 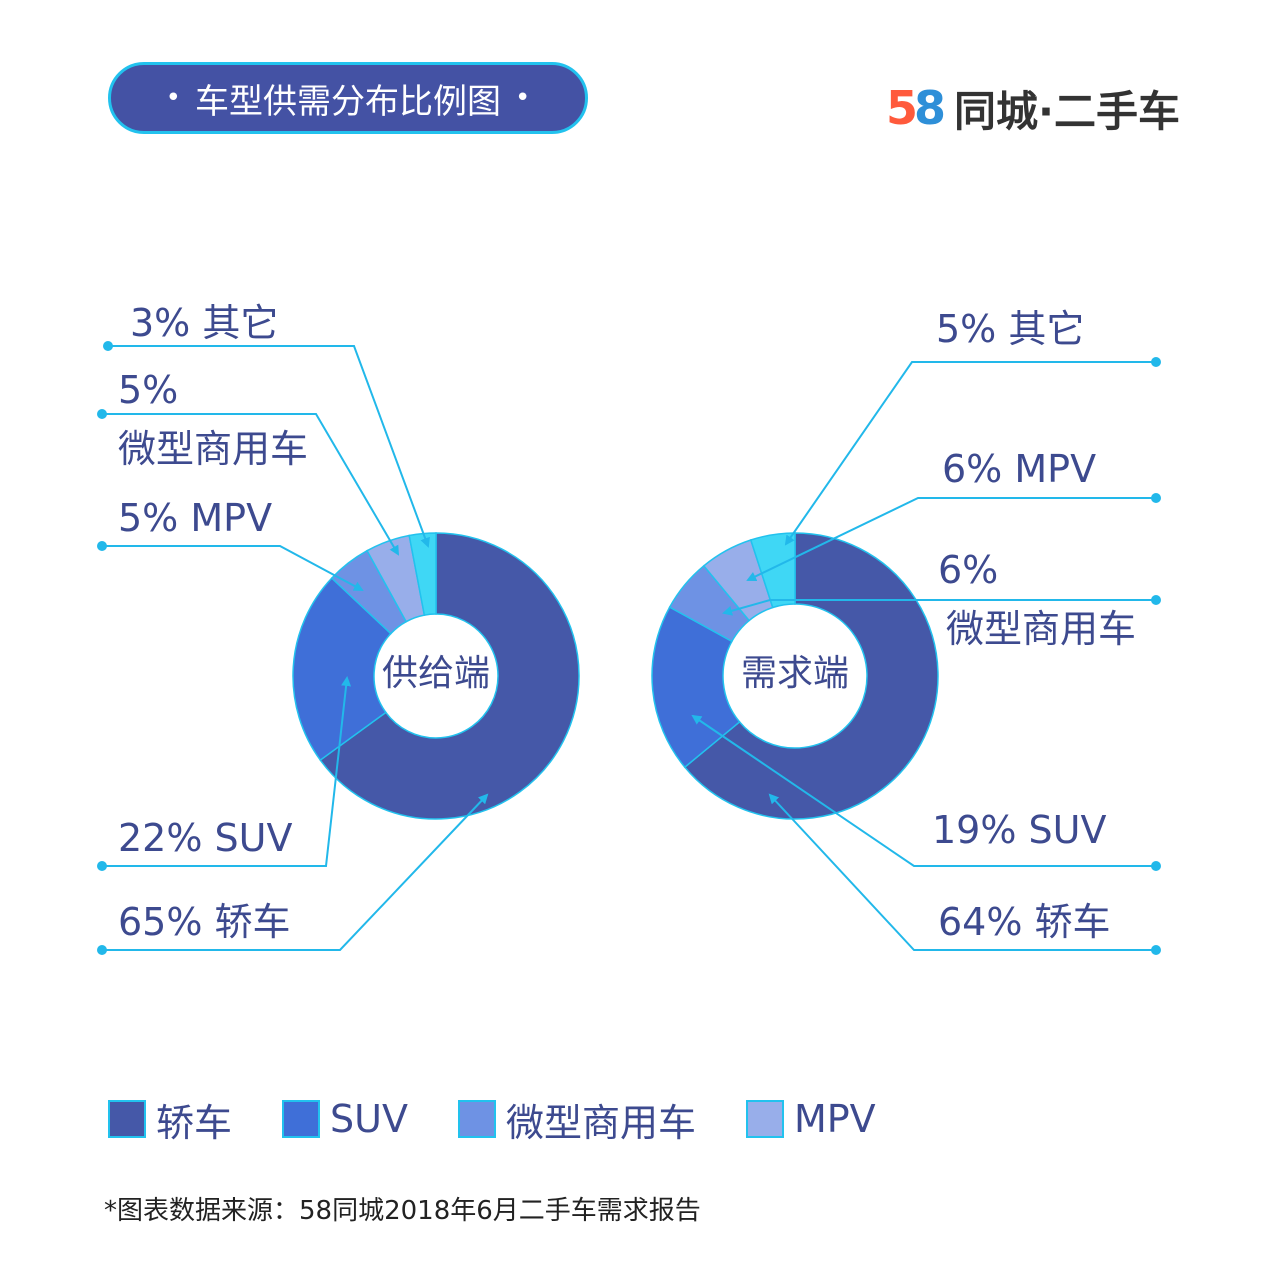 What do you see at coordinates (1019, 830) in the screenshot?
I see `label-demand-suv: 19% SUV` at bounding box center [1019, 830].